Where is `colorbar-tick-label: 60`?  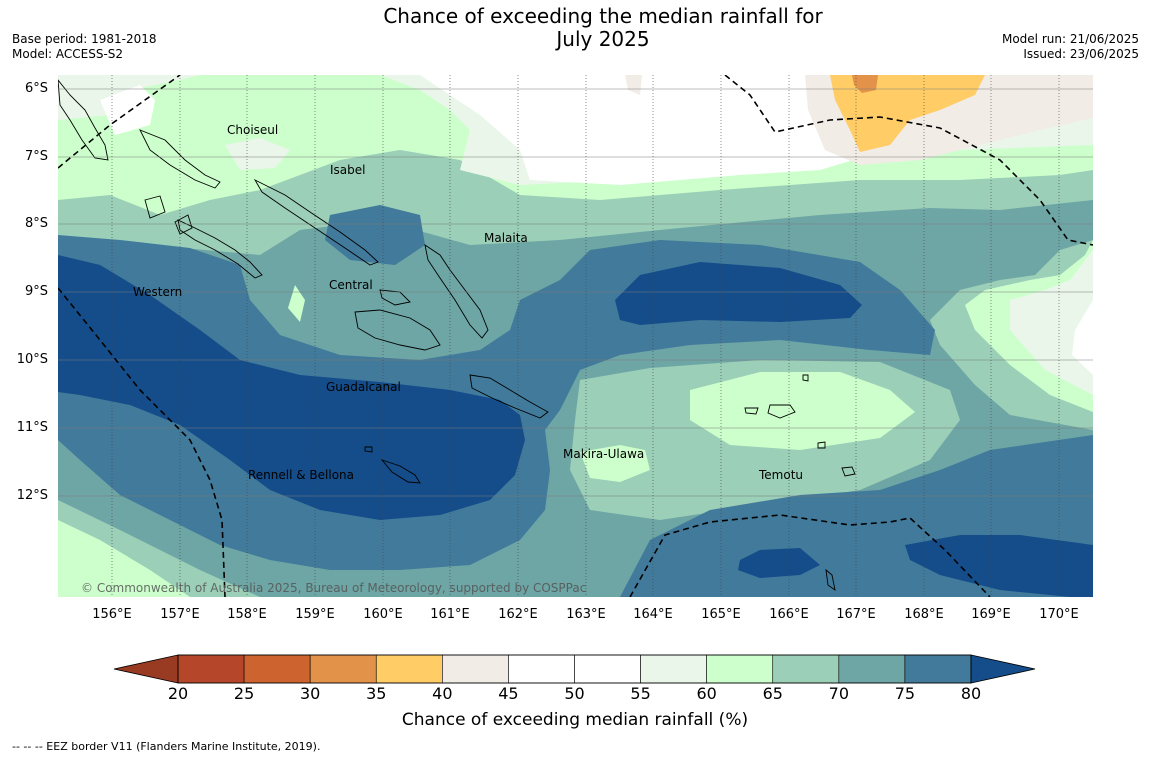 colorbar-tick-label: 60 is located at coordinates (706, 693).